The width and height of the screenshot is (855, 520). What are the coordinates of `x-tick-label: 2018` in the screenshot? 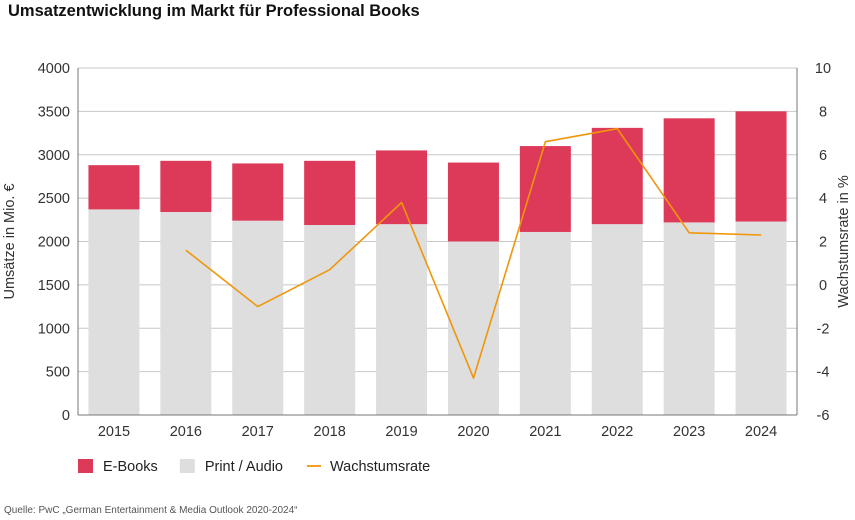 It's located at (330, 432).